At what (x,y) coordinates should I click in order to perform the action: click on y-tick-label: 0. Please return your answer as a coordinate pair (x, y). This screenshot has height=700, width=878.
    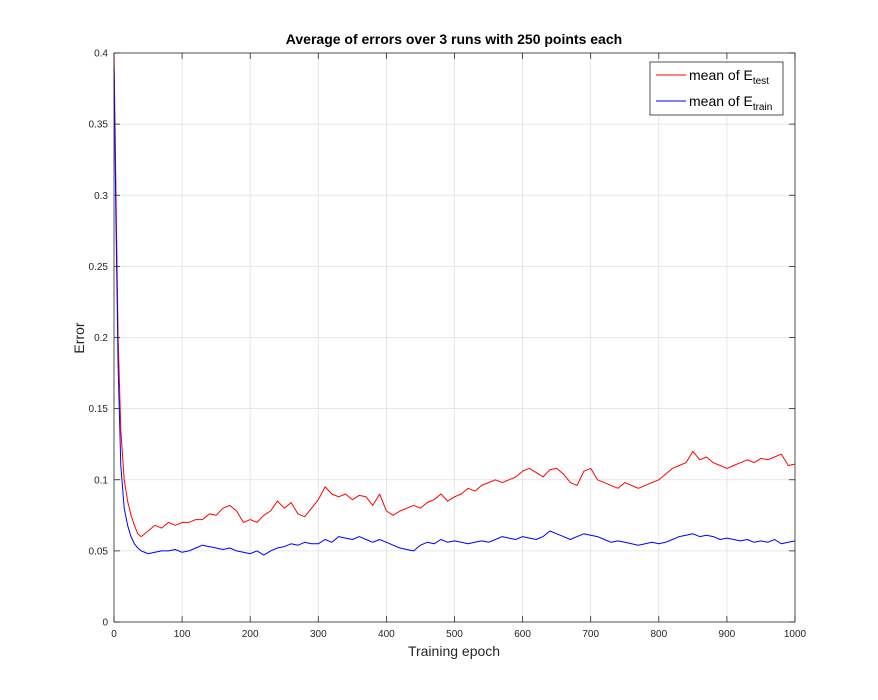
    Looking at the image, I should click on (105, 623).